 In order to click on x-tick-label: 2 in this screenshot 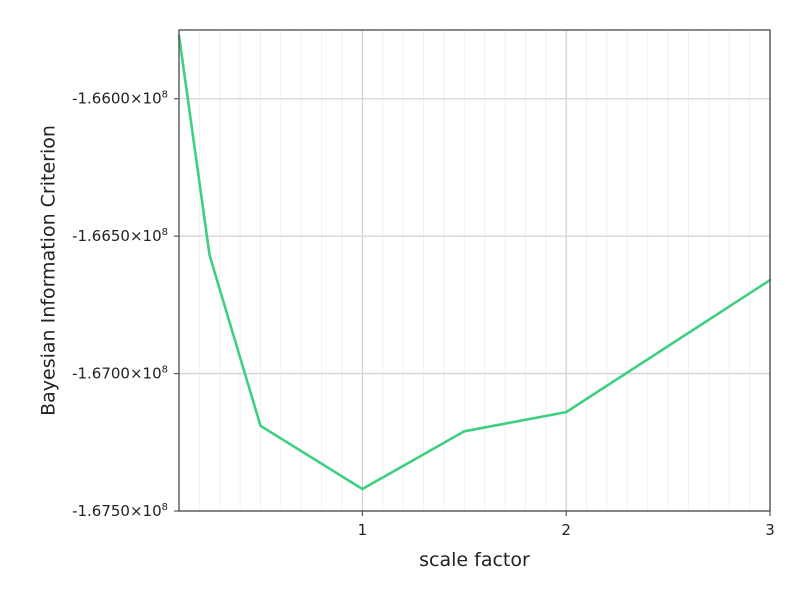, I will do `click(566, 530)`.